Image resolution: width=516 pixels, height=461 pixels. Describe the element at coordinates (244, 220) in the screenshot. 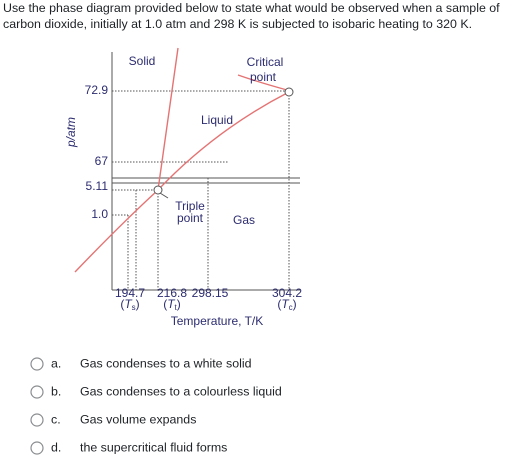

I see `region-label: Gas` at that location.